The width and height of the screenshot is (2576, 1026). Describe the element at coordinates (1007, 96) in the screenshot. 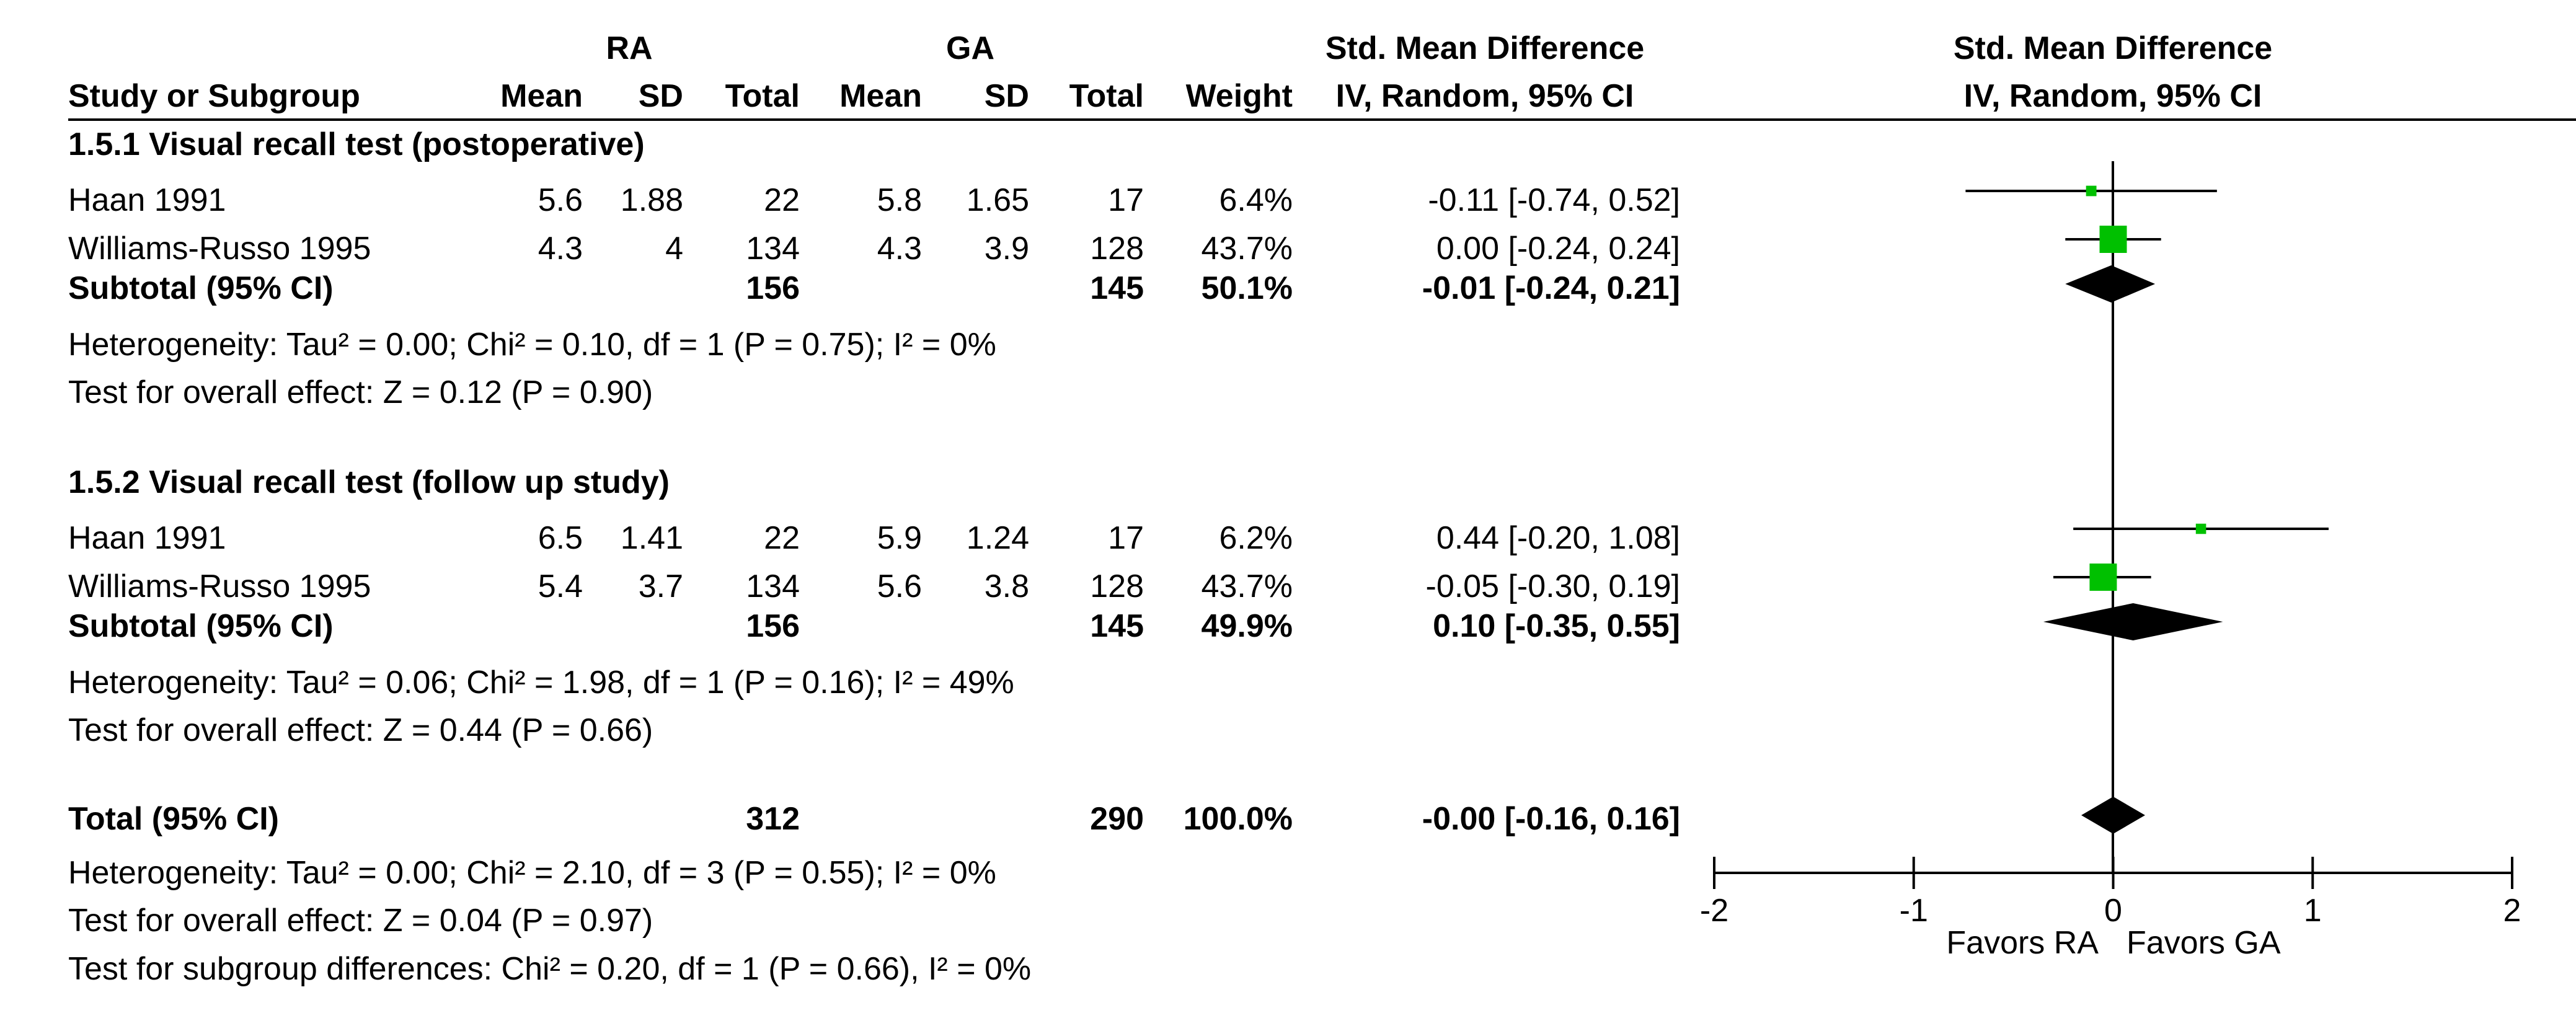

I see `sd2-column-header: SD` at that location.